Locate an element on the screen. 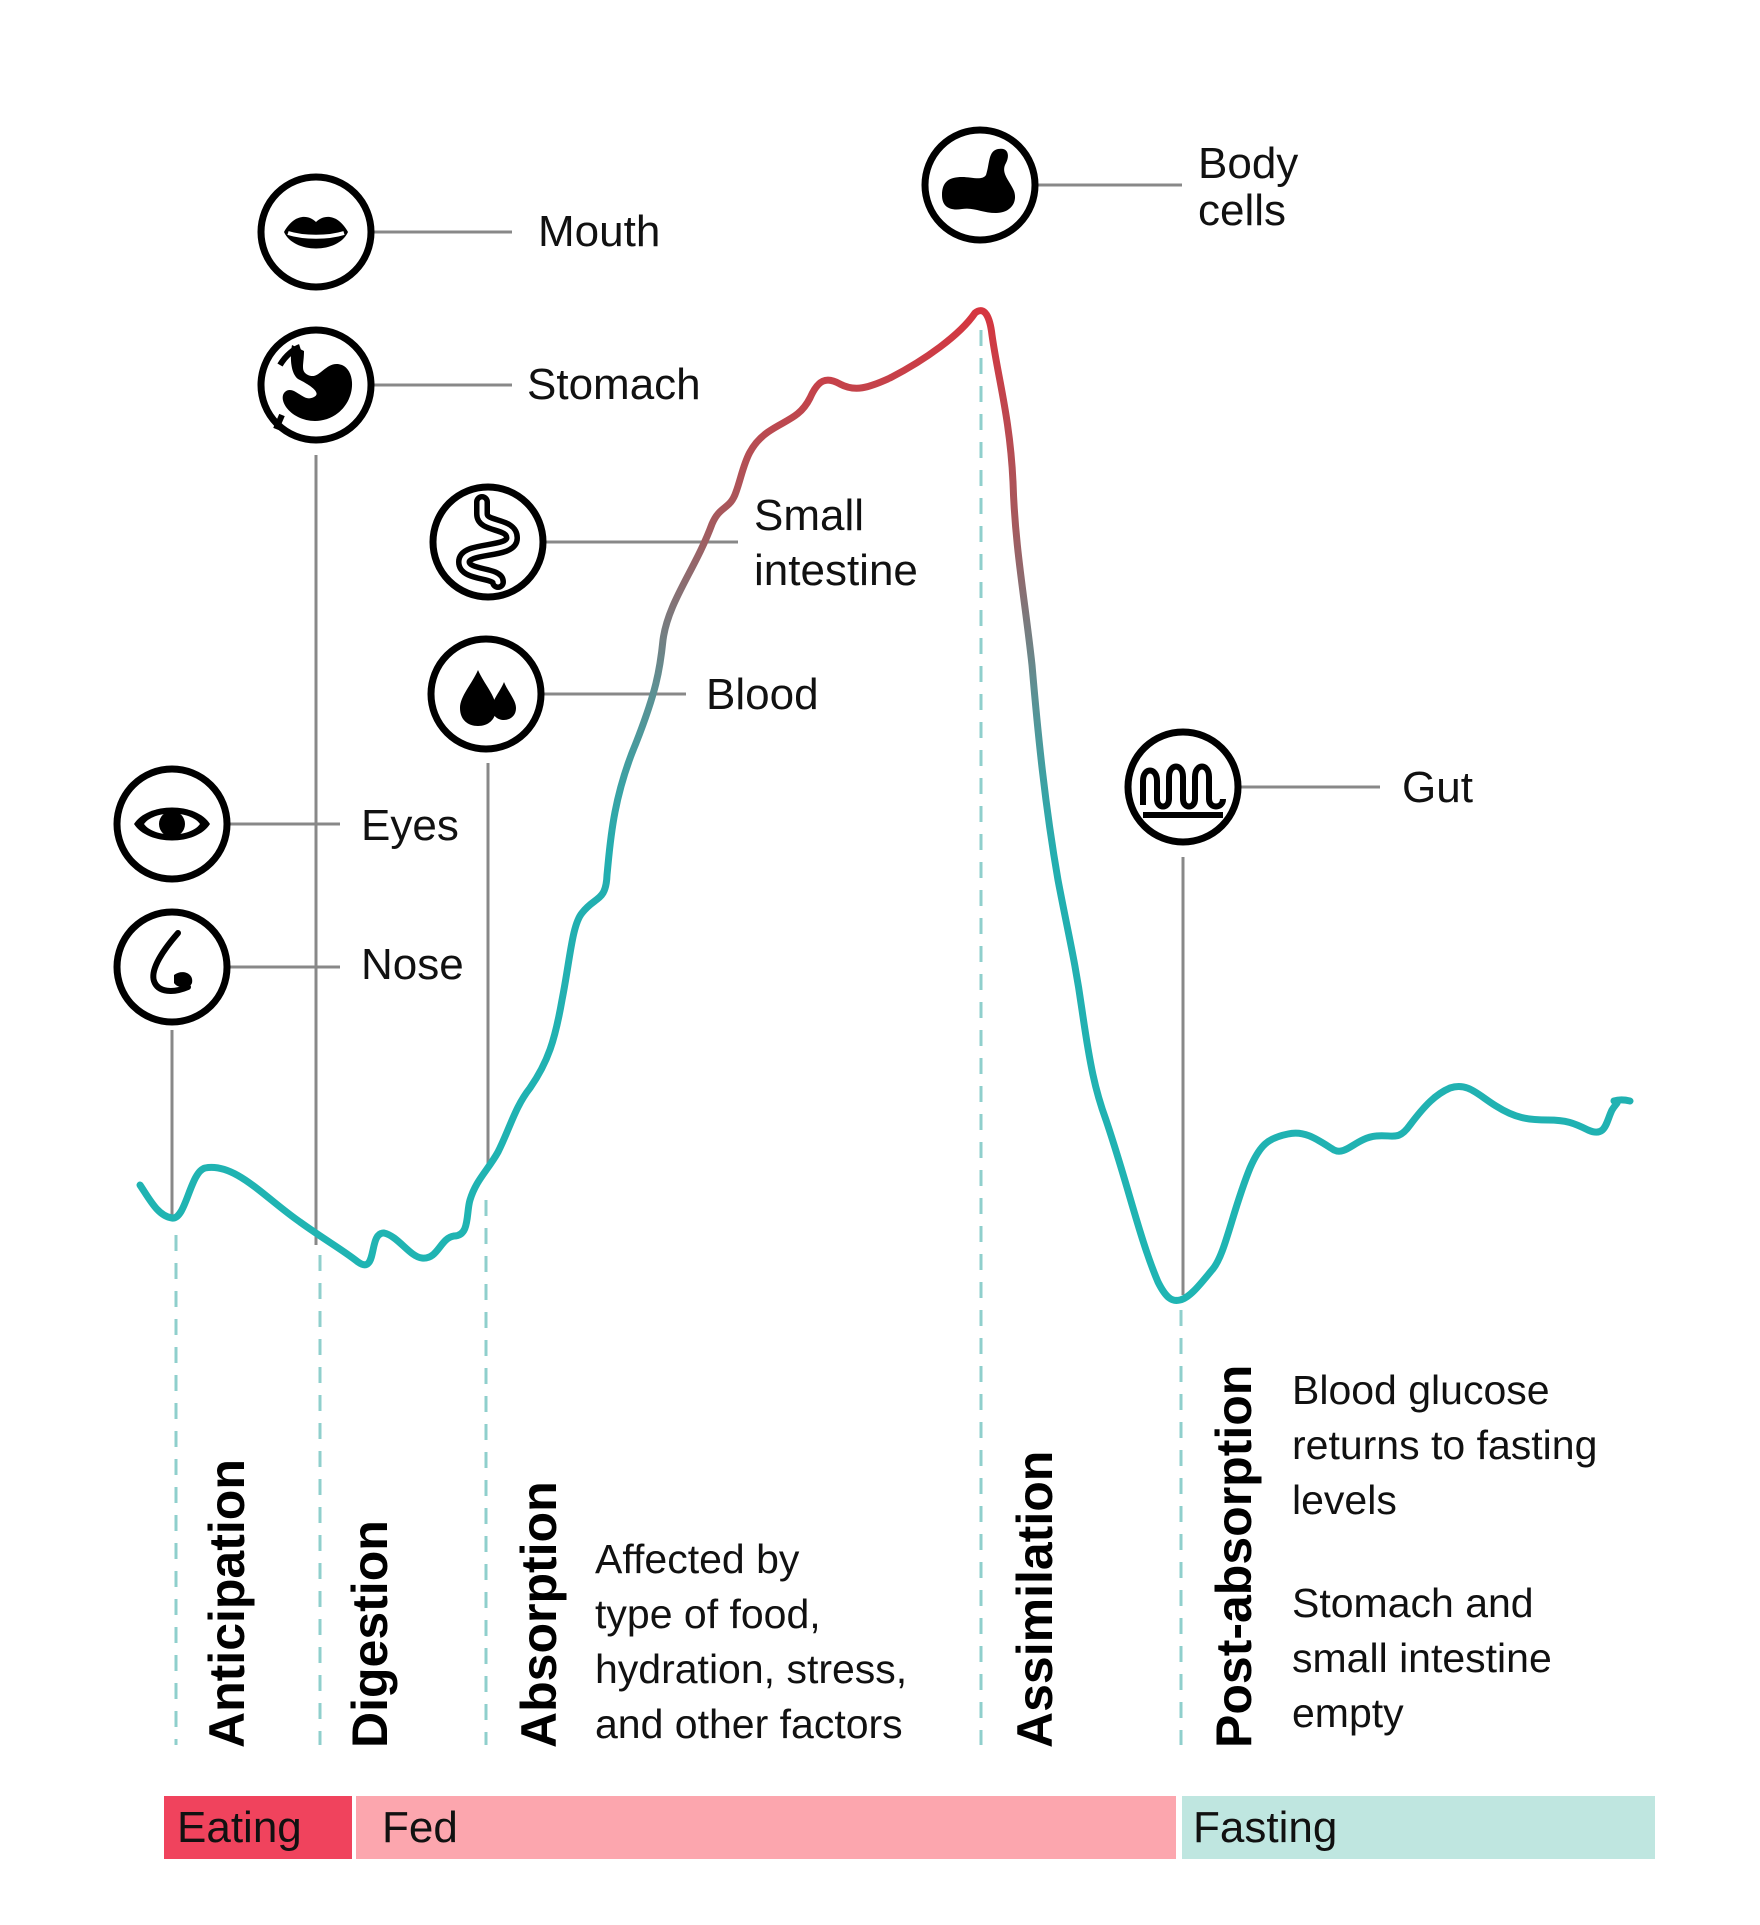 The height and width of the screenshot is (1925, 1760). small-intestine-icon-group is located at coordinates (488, 542).